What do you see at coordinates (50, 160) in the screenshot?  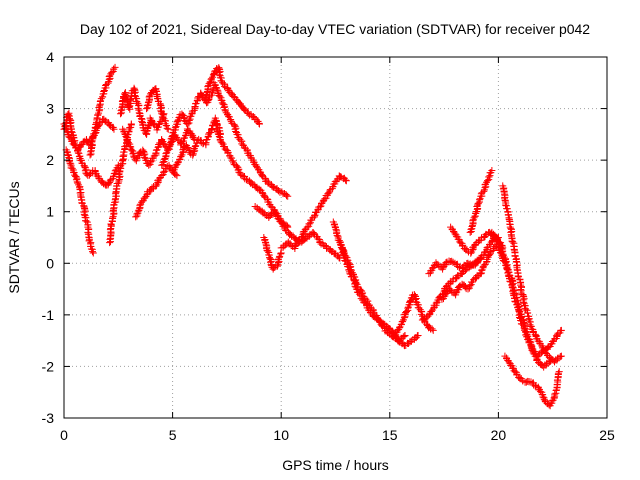 I see `y-tick-label: 2` at bounding box center [50, 160].